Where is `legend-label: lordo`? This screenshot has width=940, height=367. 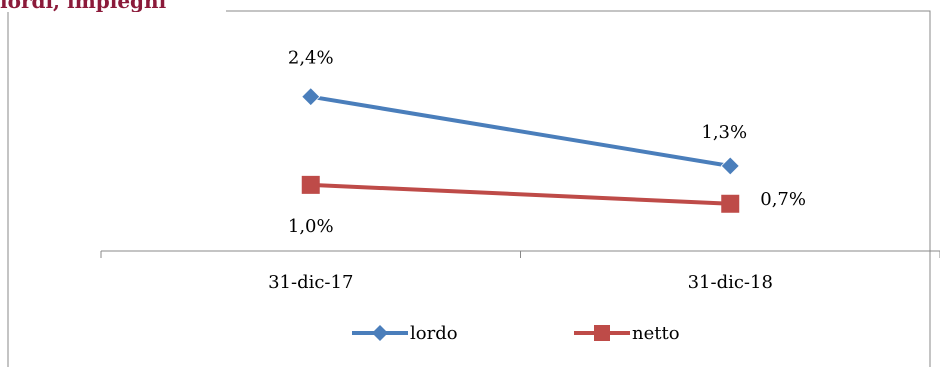
legend-label: lordo is located at coordinates (434, 333).